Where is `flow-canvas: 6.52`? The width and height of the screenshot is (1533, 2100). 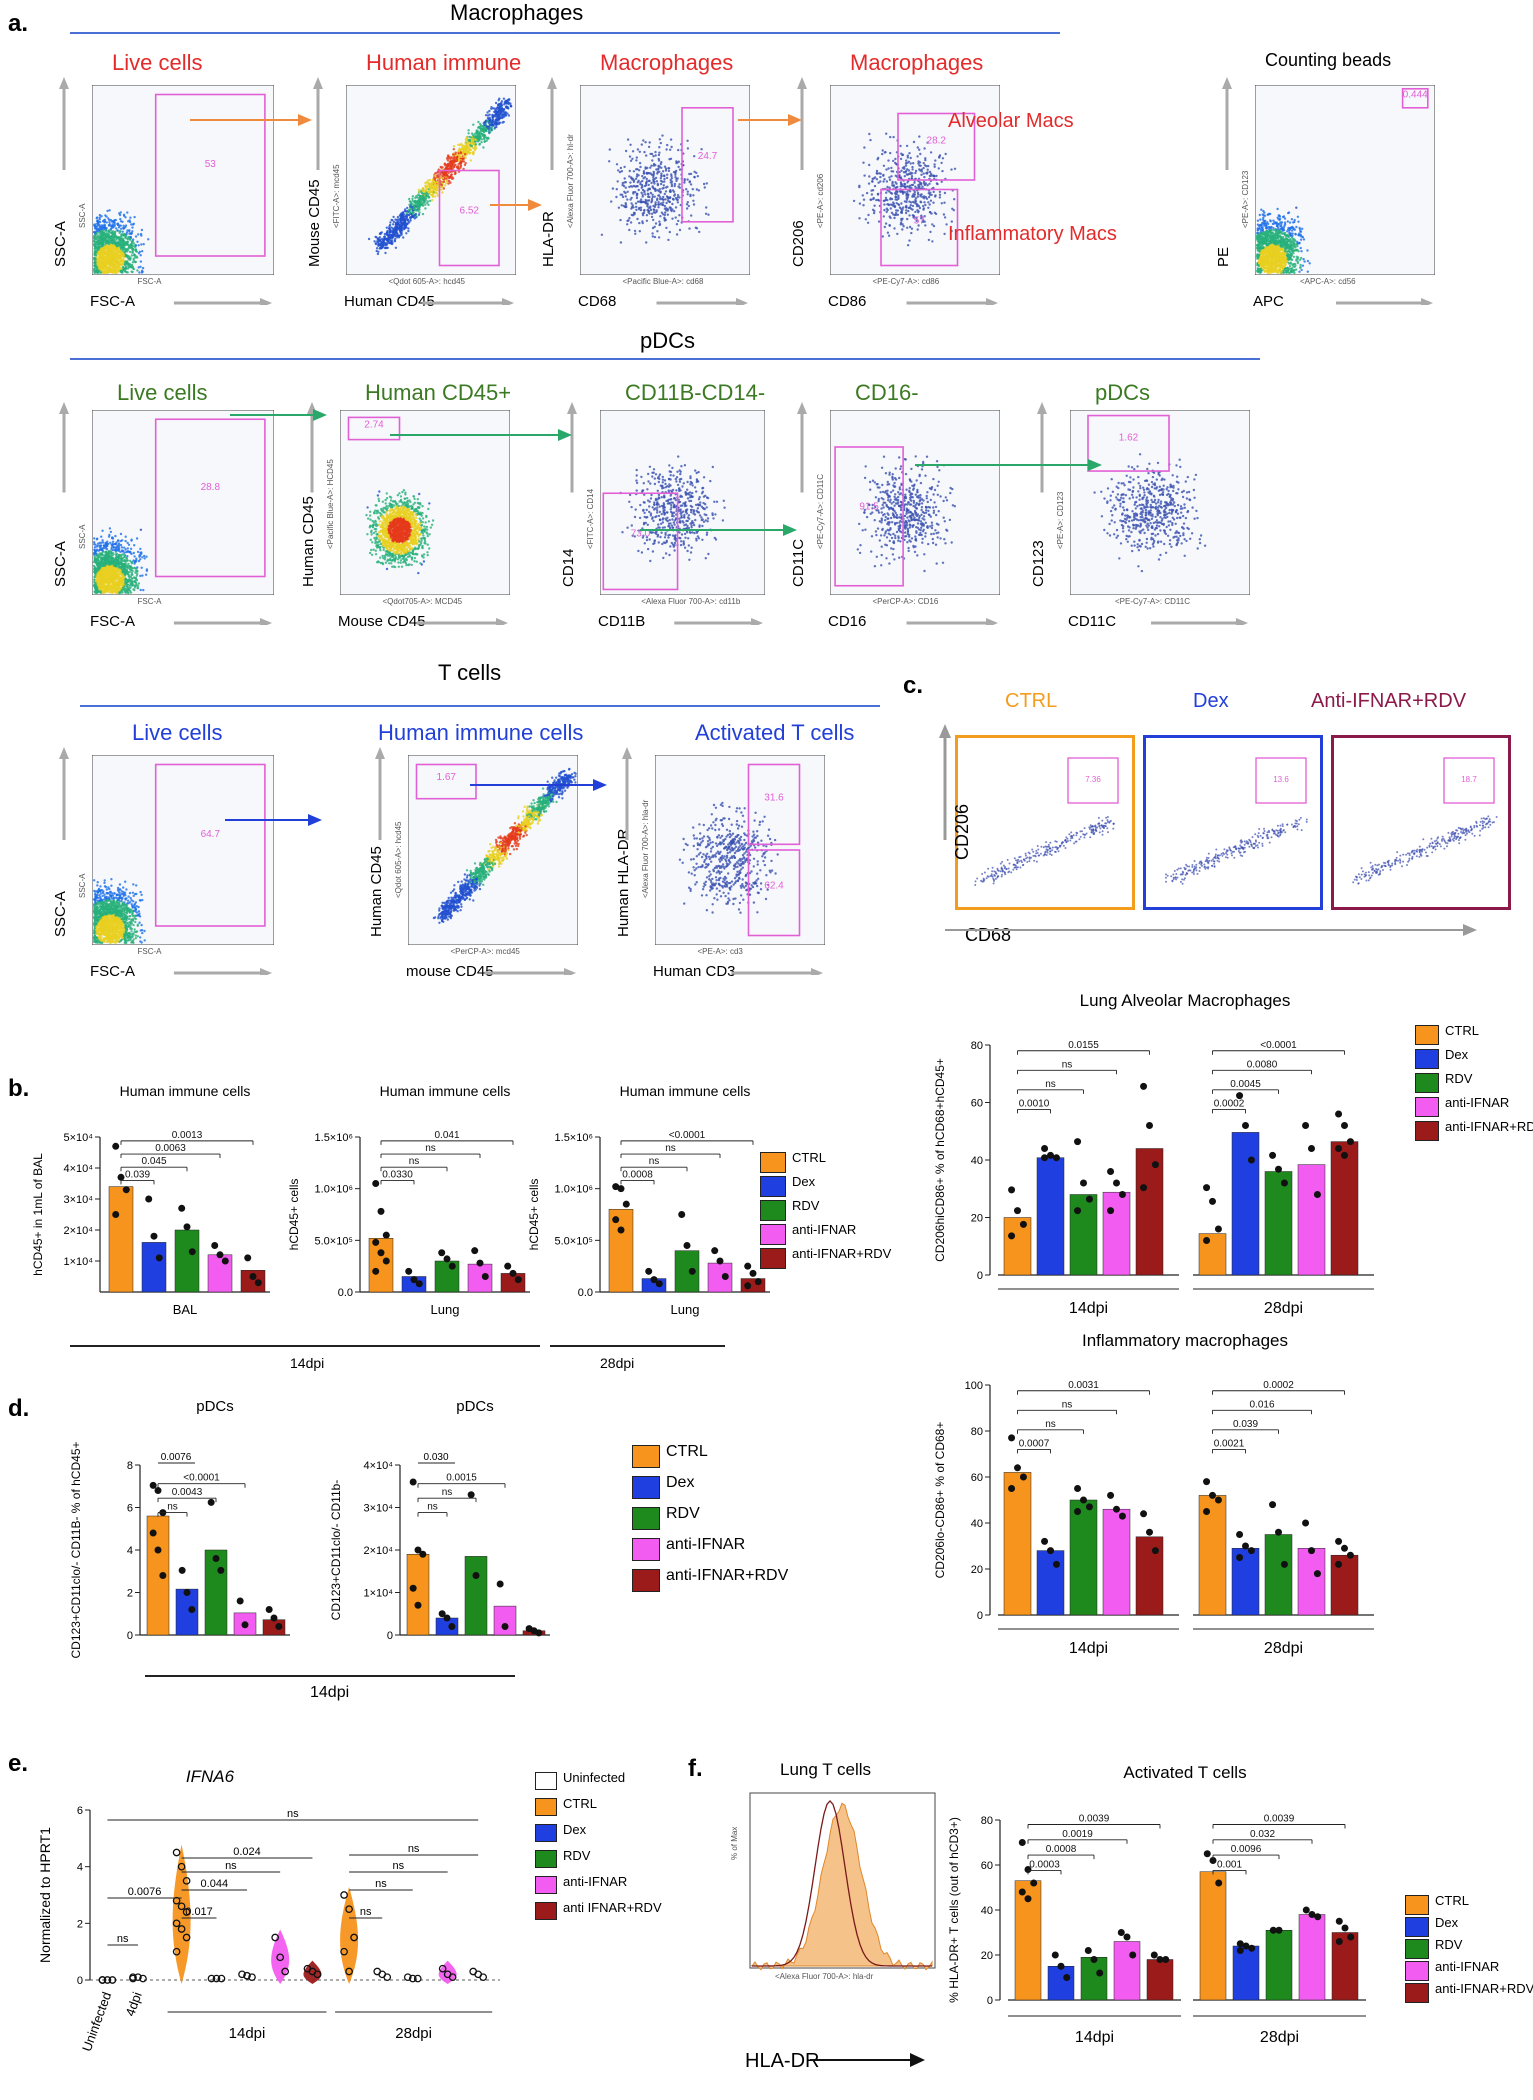 flow-canvas: 6.52 is located at coordinates (431, 180).